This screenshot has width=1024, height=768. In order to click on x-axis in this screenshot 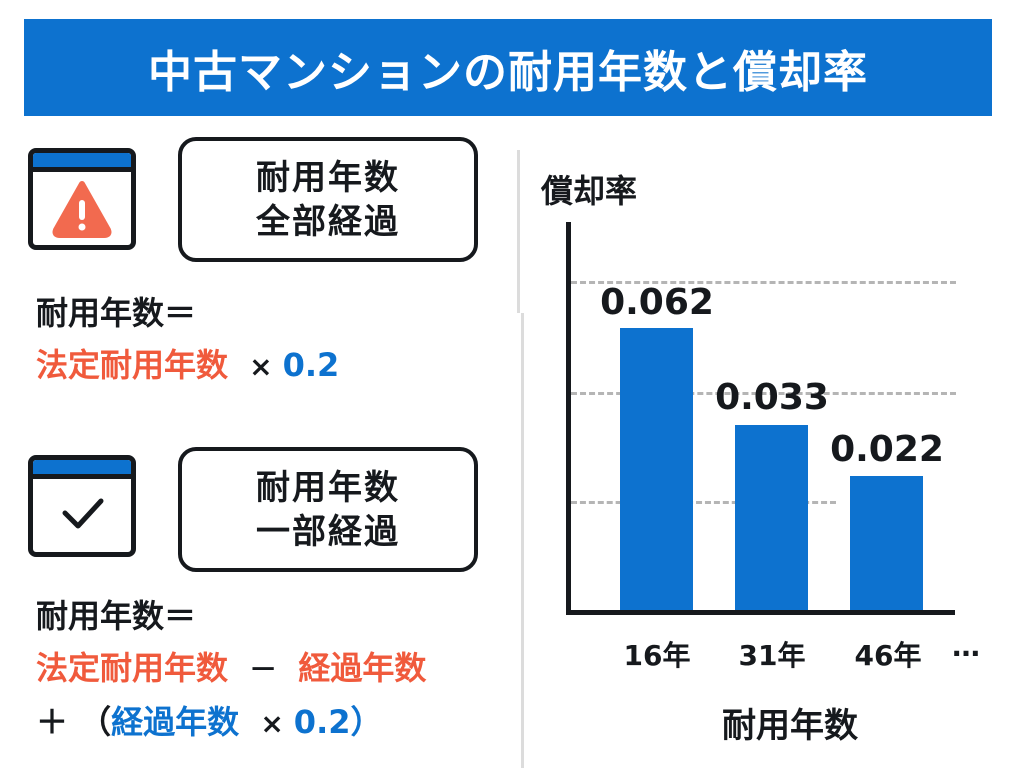, I will do `click(760, 612)`.